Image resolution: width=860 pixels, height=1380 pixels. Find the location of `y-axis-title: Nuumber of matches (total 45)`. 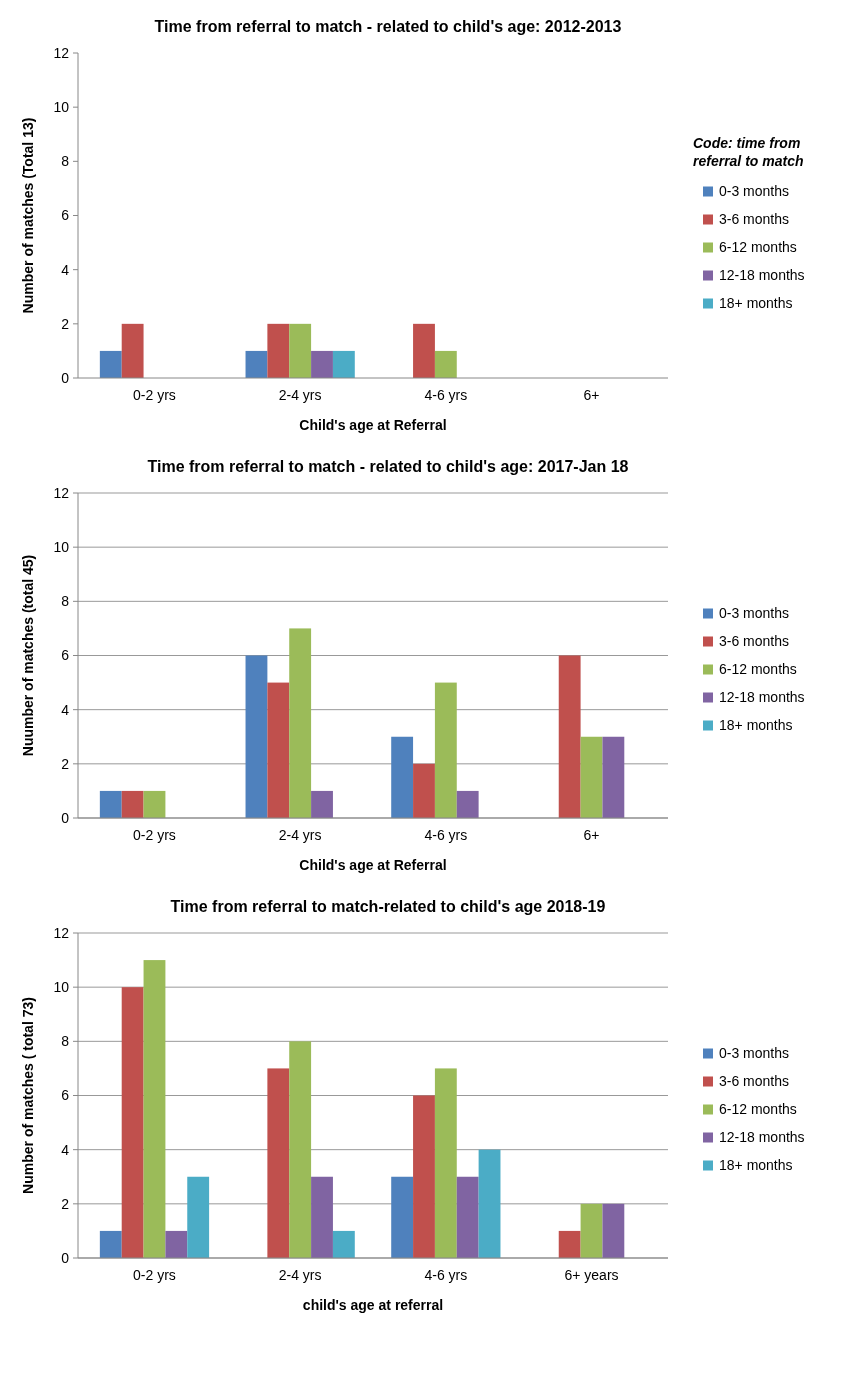

y-axis-title: Nuumber of matches (total 45) is located at coordinates (28, 655).